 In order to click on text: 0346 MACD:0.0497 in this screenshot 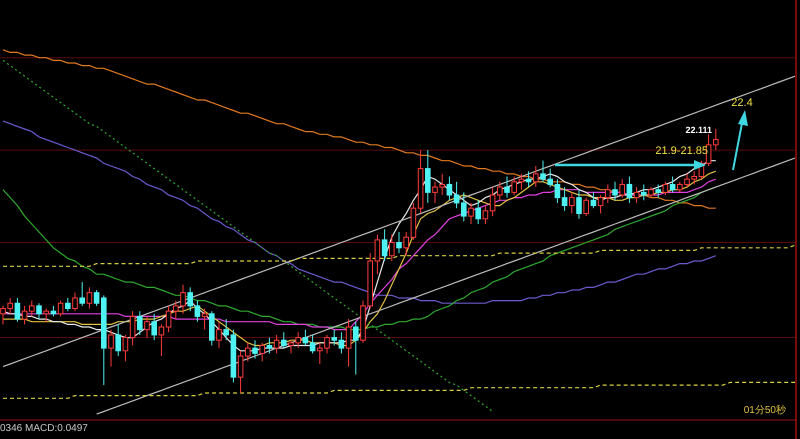, I will do `click(44, 428)`.